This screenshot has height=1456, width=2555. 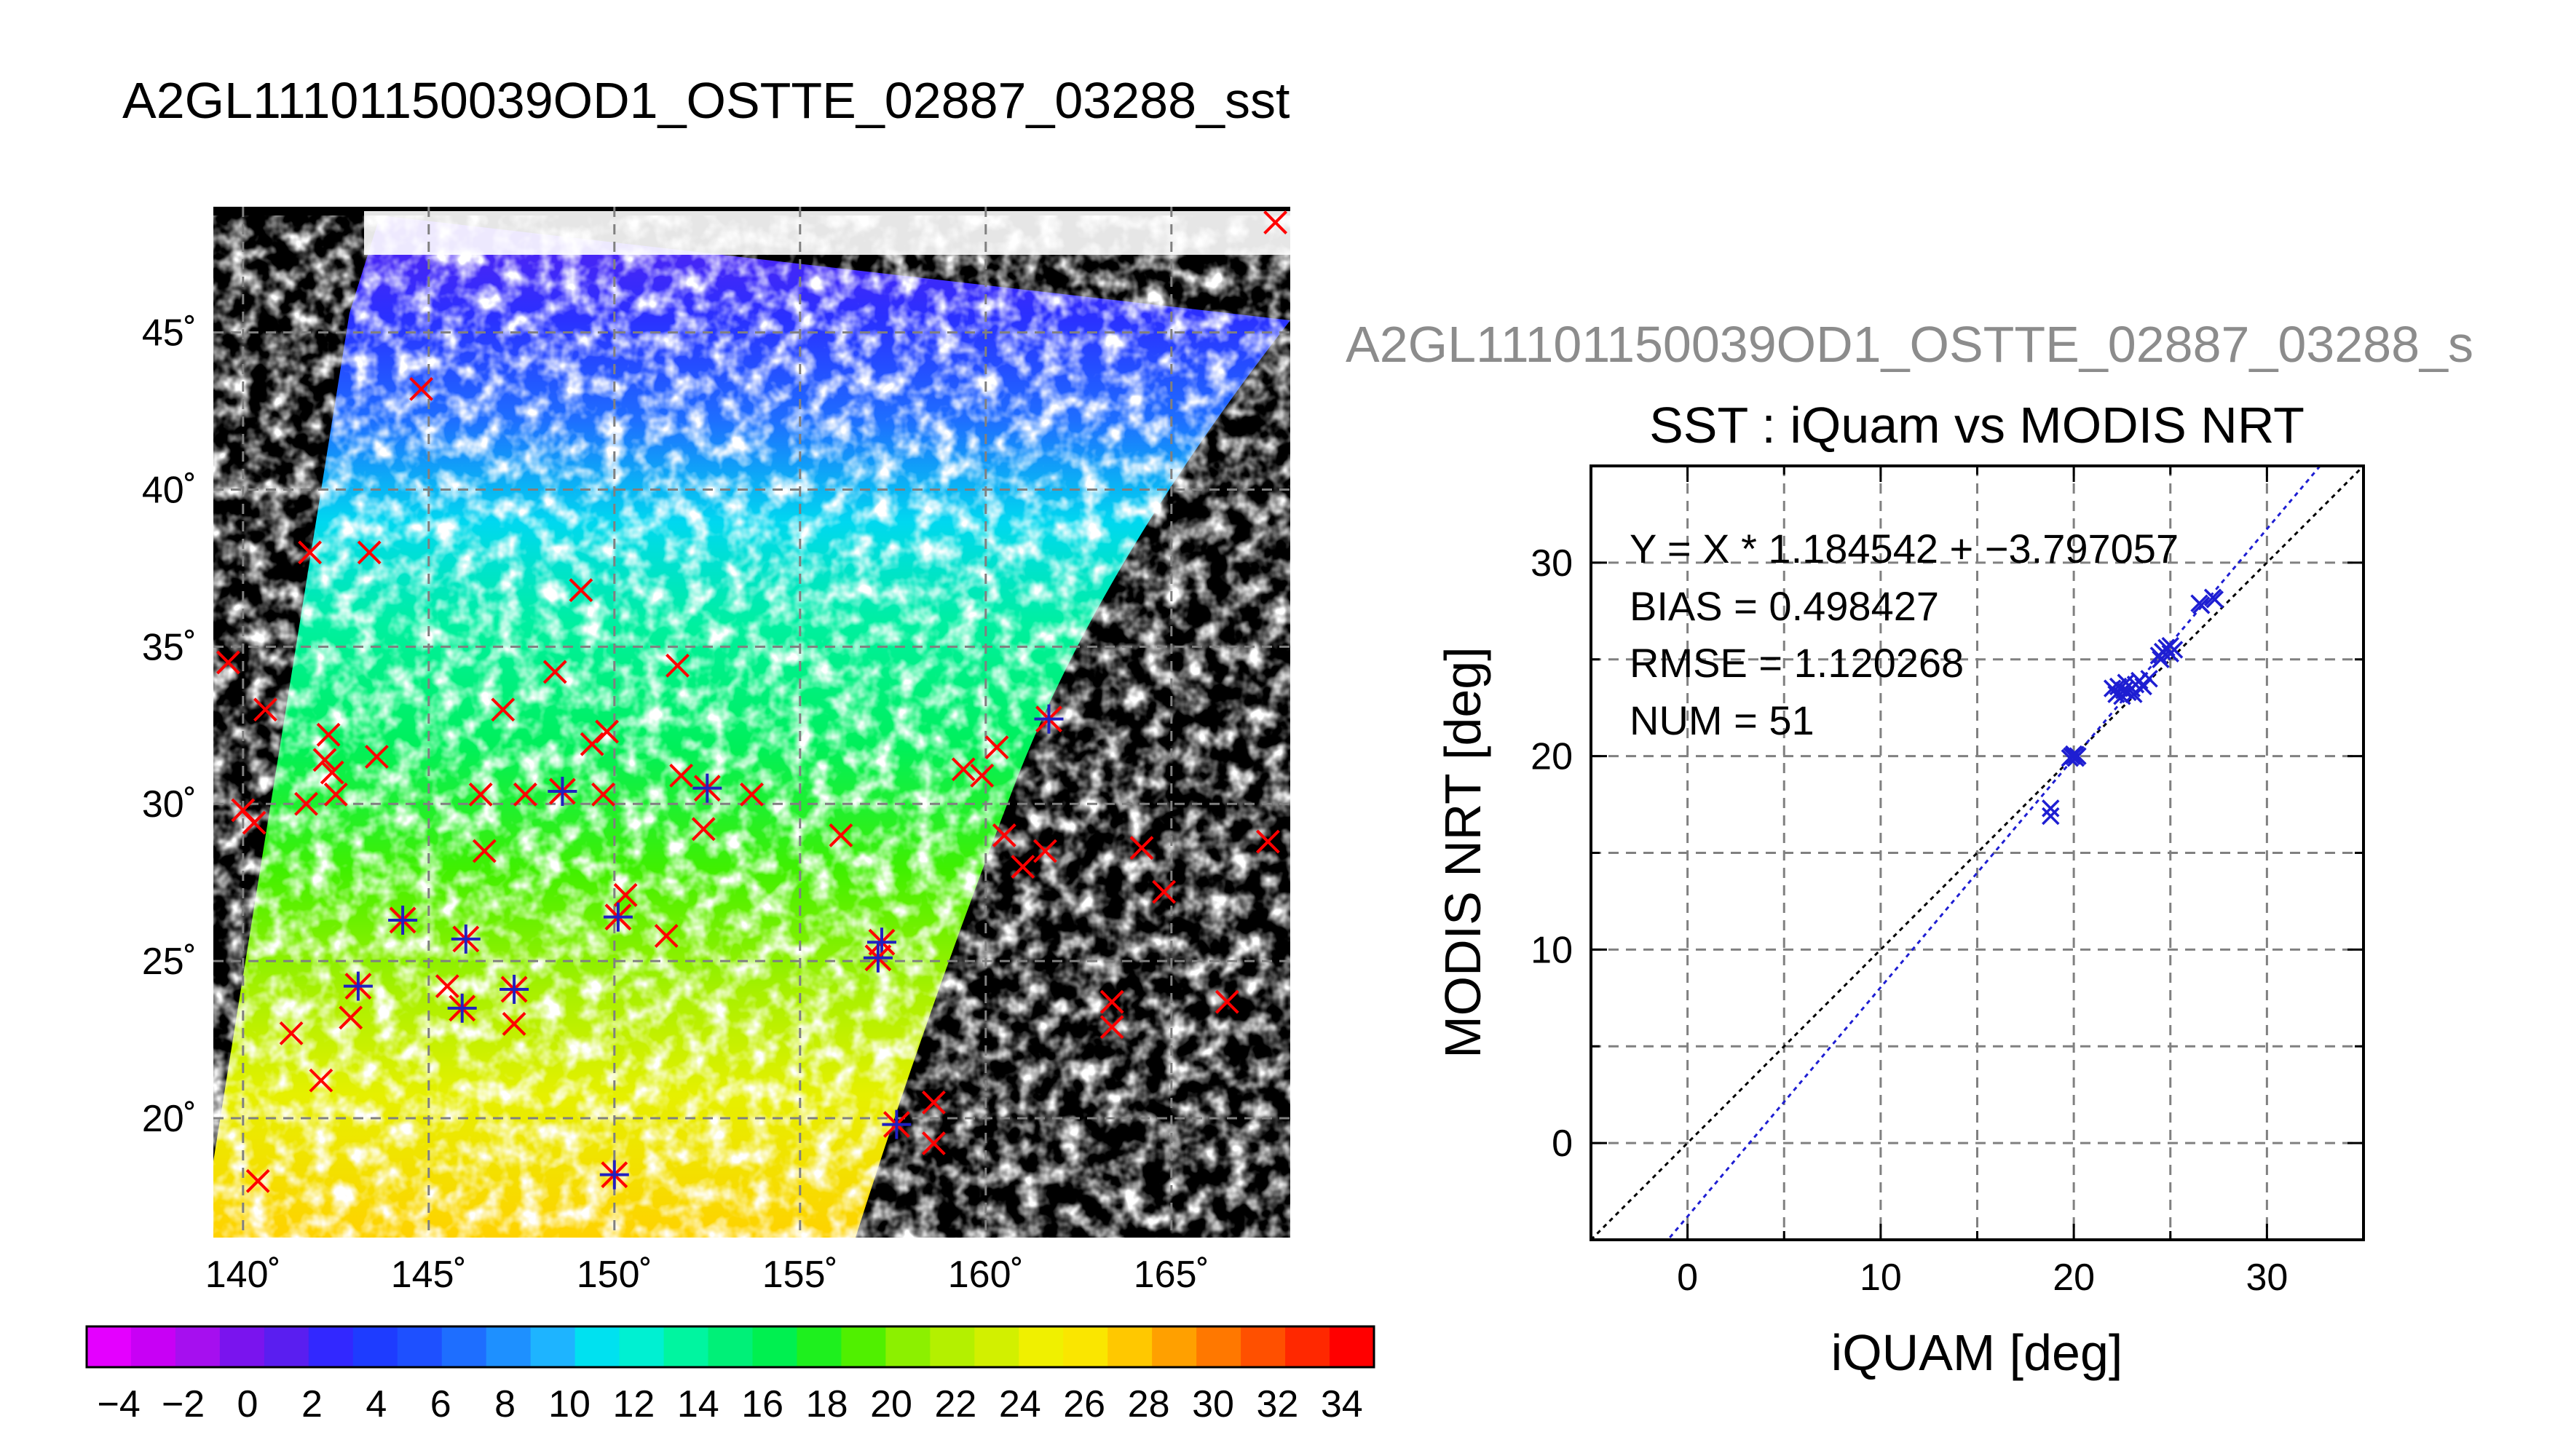 What do you see at coordinates (169, 647) in the screenshot?
I see `map-y-tick-label: 35˚` at bounding box center [169, 647].